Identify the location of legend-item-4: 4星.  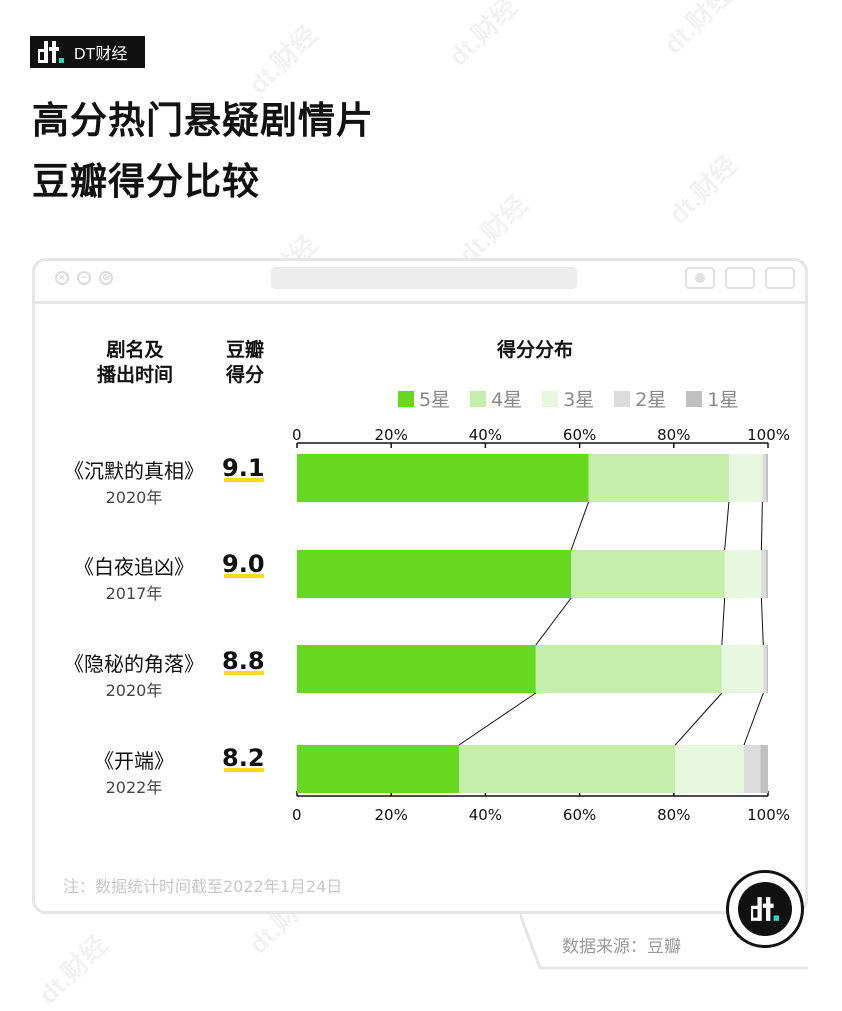
(496, 398).